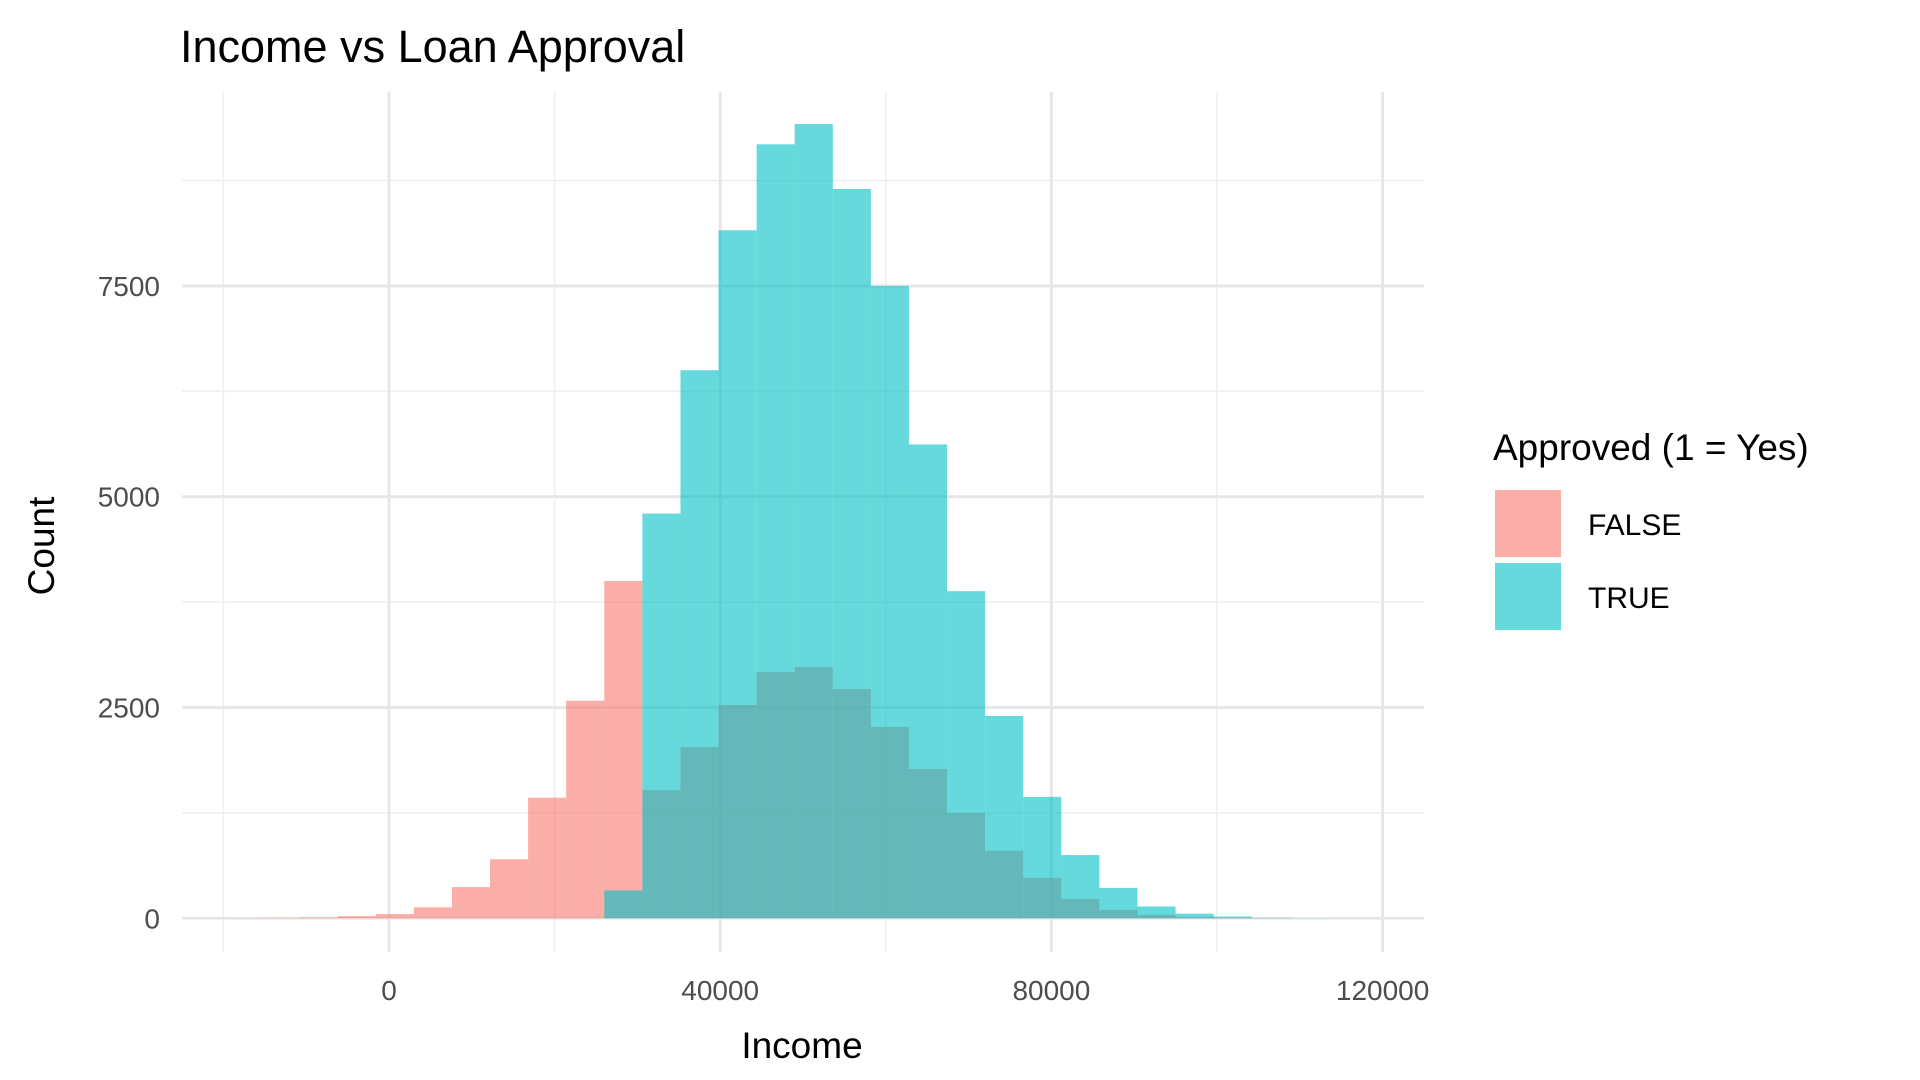 The width and height of the screenshot is (1920, 1080). I want to click on legend-label-true: TRUE, so click(1629, 598).